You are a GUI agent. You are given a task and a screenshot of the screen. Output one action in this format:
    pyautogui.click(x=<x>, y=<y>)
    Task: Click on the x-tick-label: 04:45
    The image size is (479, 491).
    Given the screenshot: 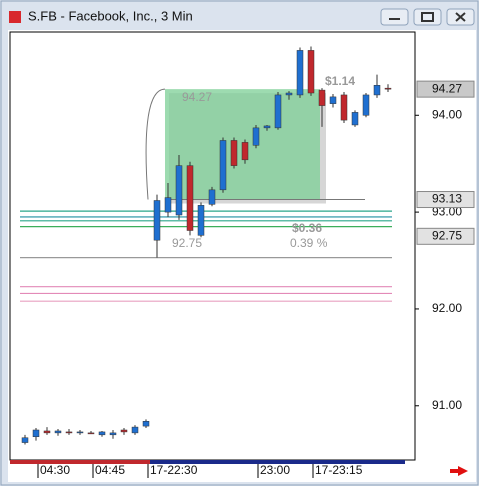 What is the action you would take?
    pyautogui.click(x=110, y=470)
    